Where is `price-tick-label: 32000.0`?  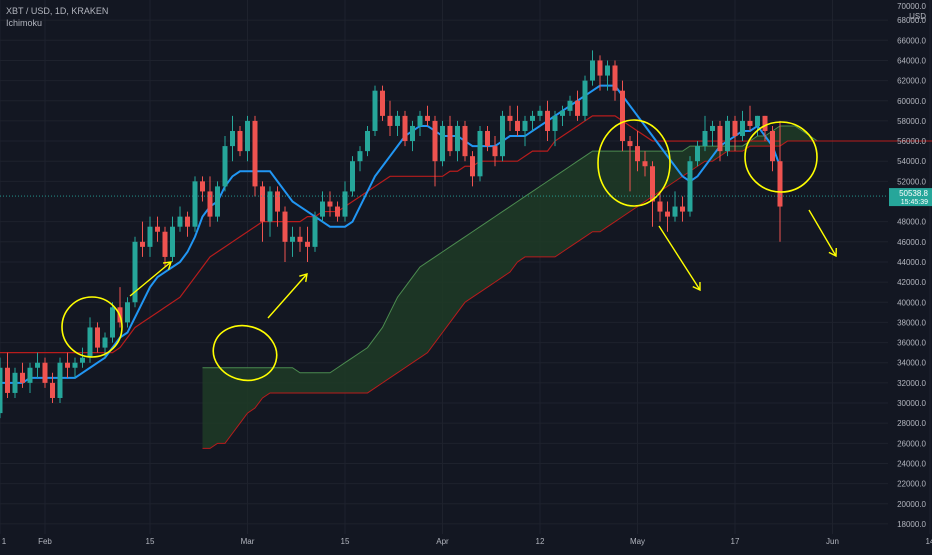
price-tick-label: 32000.0 is located at coordinates (911, 383).